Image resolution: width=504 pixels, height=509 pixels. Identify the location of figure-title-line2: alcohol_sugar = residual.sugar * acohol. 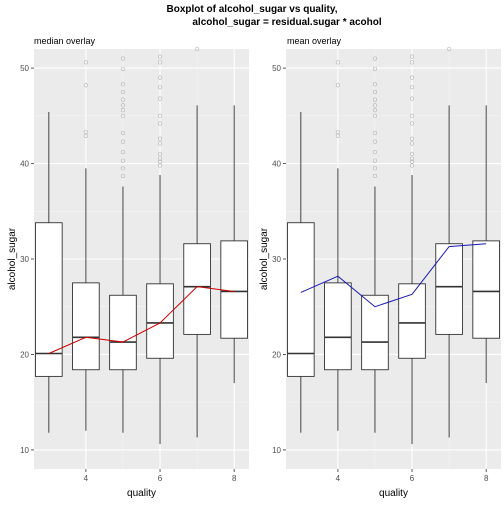
(286, 22).